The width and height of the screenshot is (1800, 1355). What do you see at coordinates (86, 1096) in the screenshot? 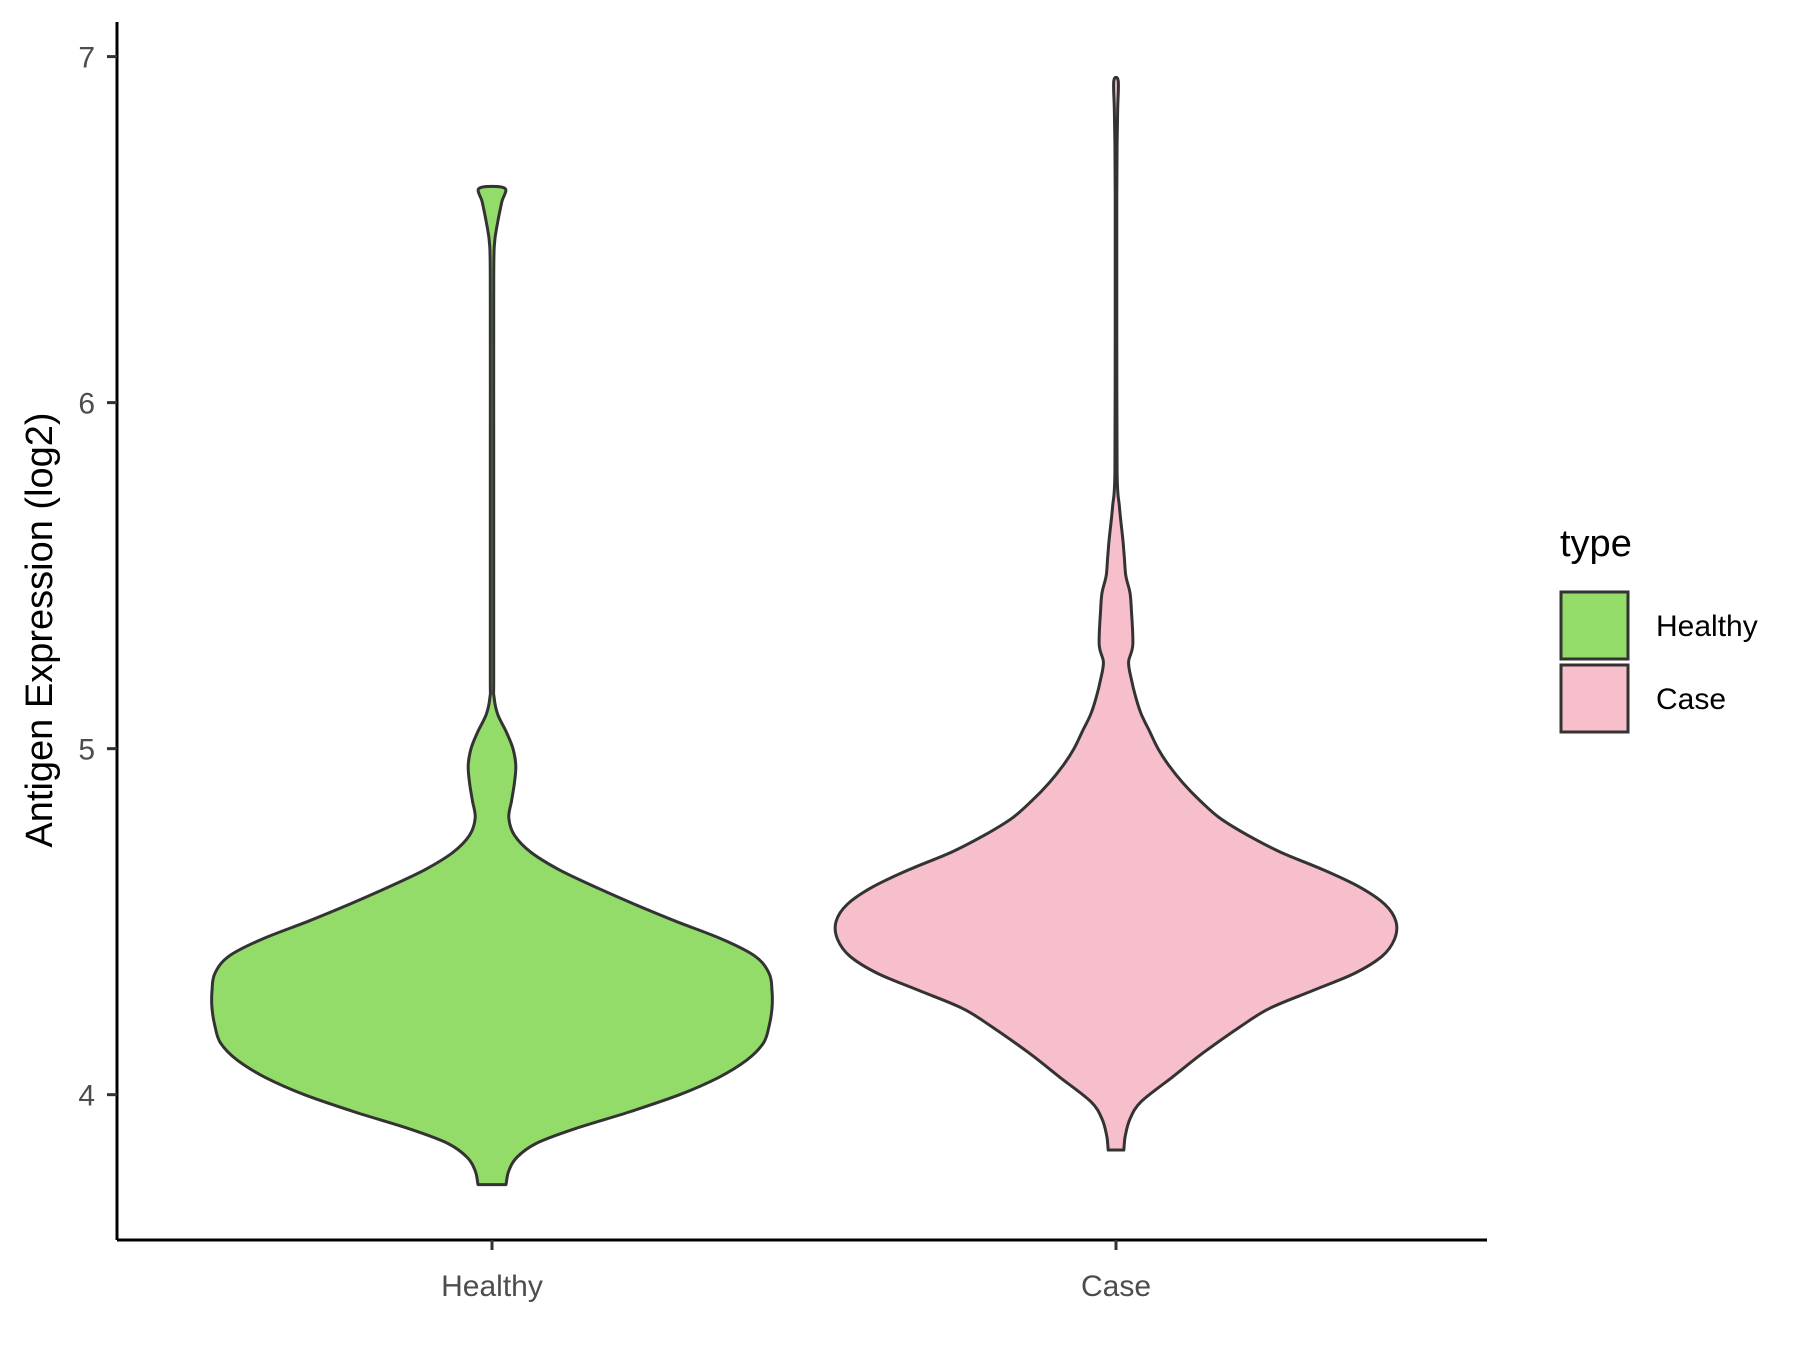
I see `y-tick-label: 4` at bounding box center [86, 1096].